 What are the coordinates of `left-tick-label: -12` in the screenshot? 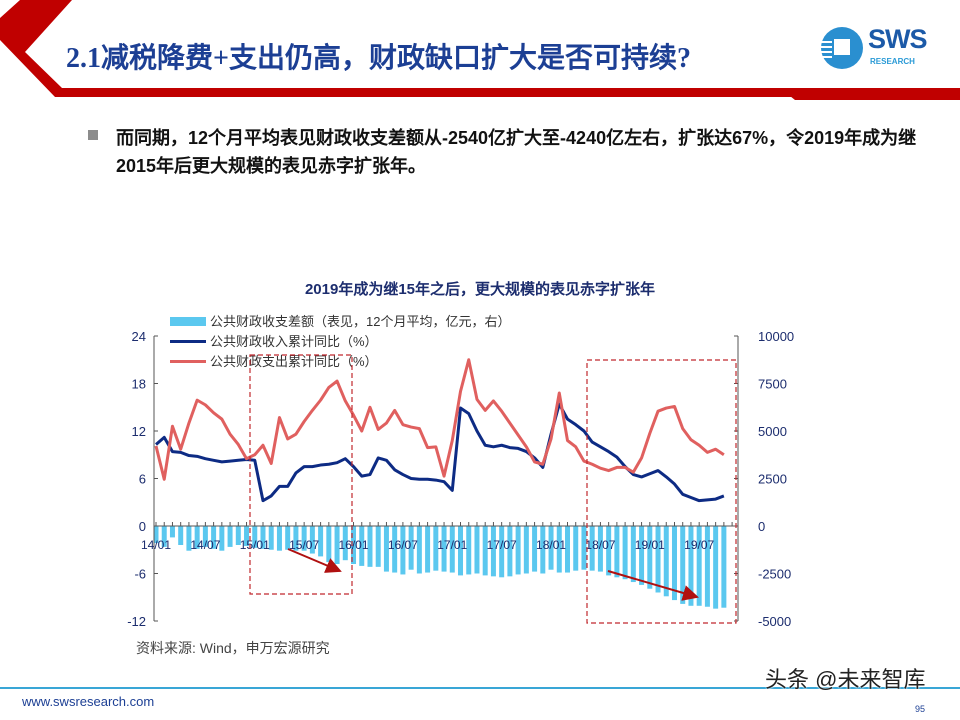 It's located at (136, 621).